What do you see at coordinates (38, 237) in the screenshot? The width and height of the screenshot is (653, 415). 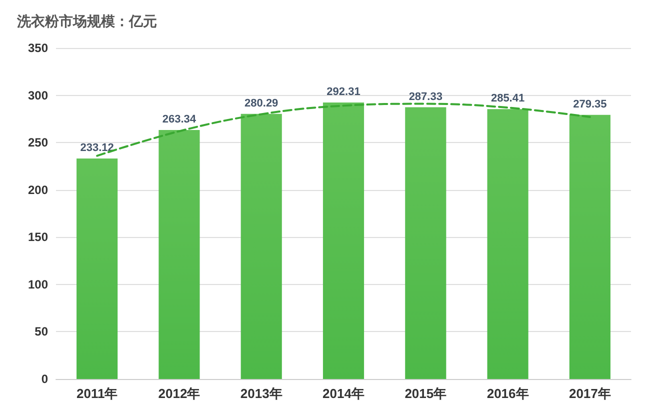 I see `y-tick-label: 150` at bounding box center [38, 237].